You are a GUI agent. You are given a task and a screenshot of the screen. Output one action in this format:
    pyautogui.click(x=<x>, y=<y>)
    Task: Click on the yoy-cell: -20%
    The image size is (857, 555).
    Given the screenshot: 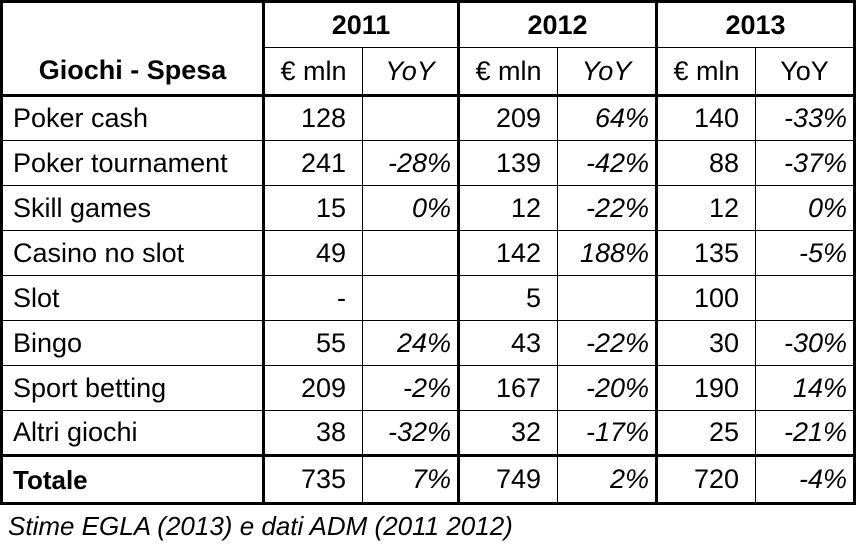 What is the action you would take?
    pyautogui.click(x=607, y=388)
    